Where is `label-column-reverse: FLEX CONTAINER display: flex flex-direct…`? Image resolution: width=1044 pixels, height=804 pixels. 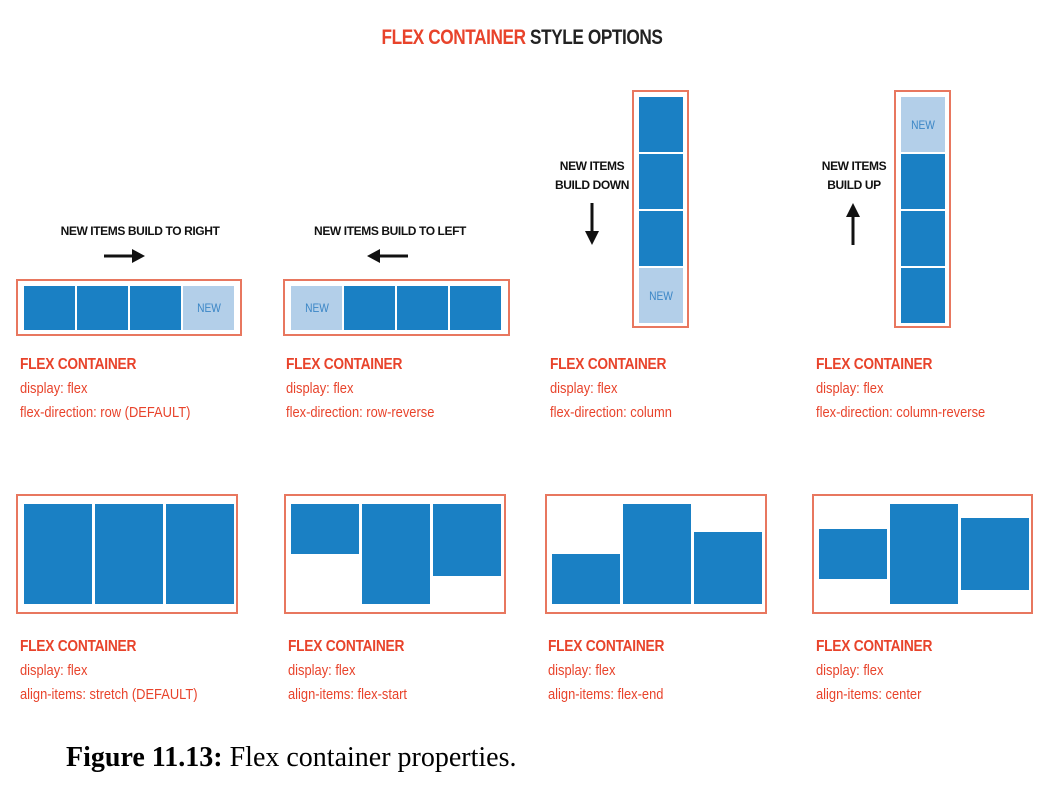
label-column-reverse: FLEX CONTAINER display: flex flex-direct… is located at coordinates (901, 388).